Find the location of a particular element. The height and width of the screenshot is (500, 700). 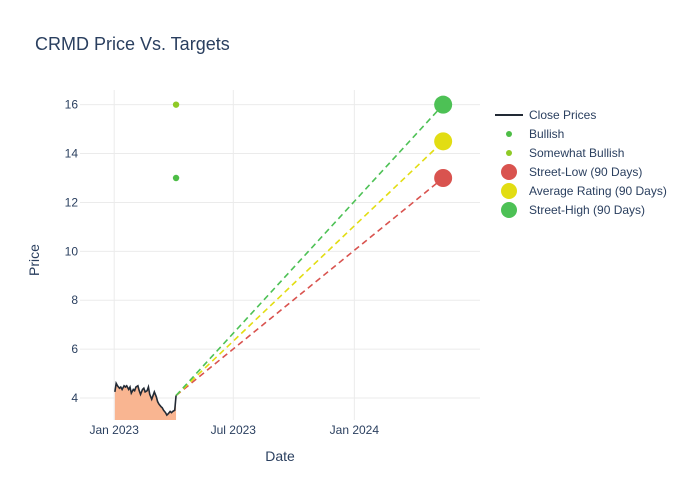

price-line-layer is located at coordinates (145, 398).